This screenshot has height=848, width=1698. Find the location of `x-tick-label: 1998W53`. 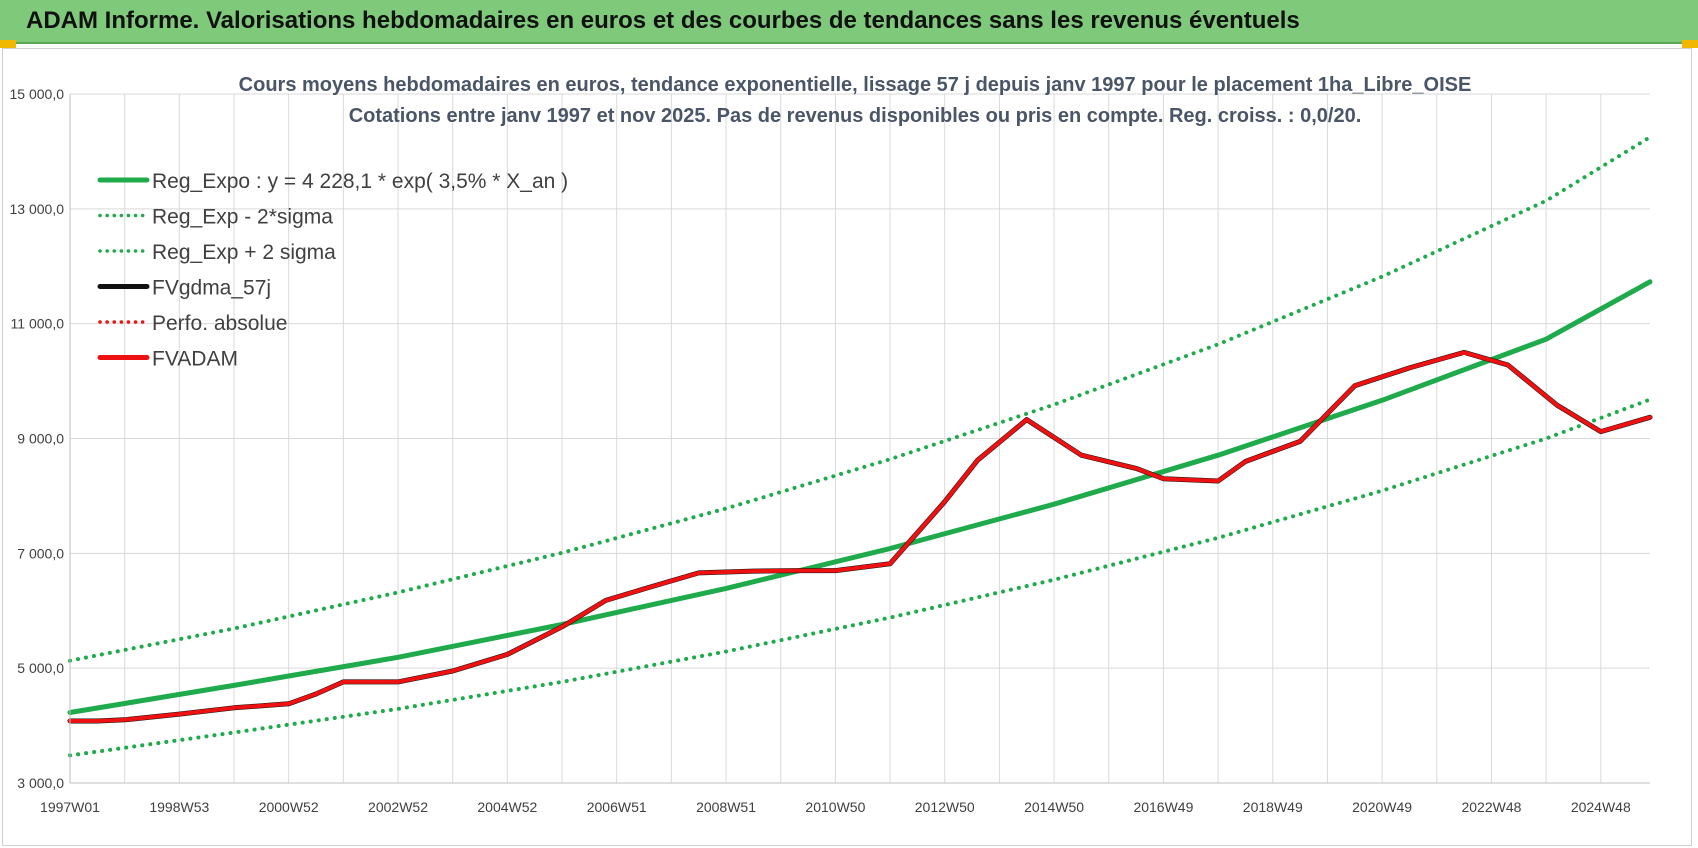

x-tick-label: 1998W53 is located at coordinates (179, 807).